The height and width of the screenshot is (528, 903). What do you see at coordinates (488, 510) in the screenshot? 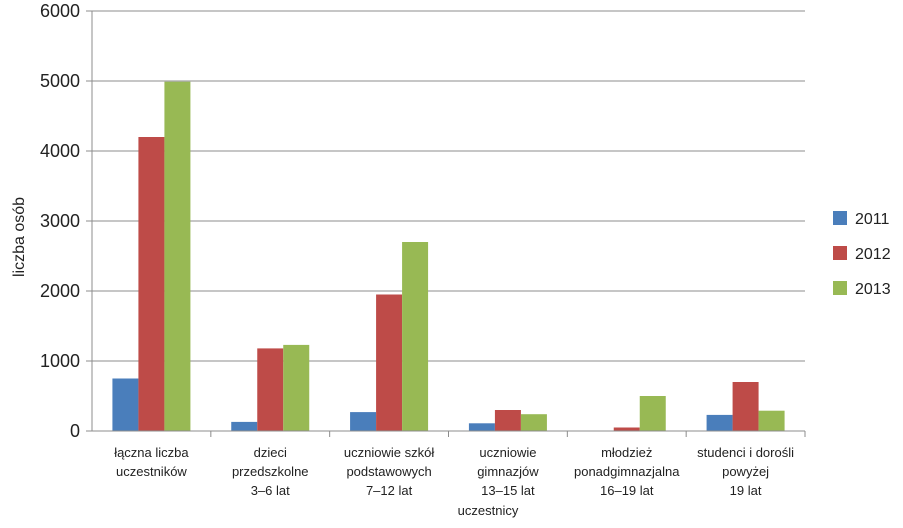
I see `x-axis-title: uczestnicy` at bounding box center [488, 510].